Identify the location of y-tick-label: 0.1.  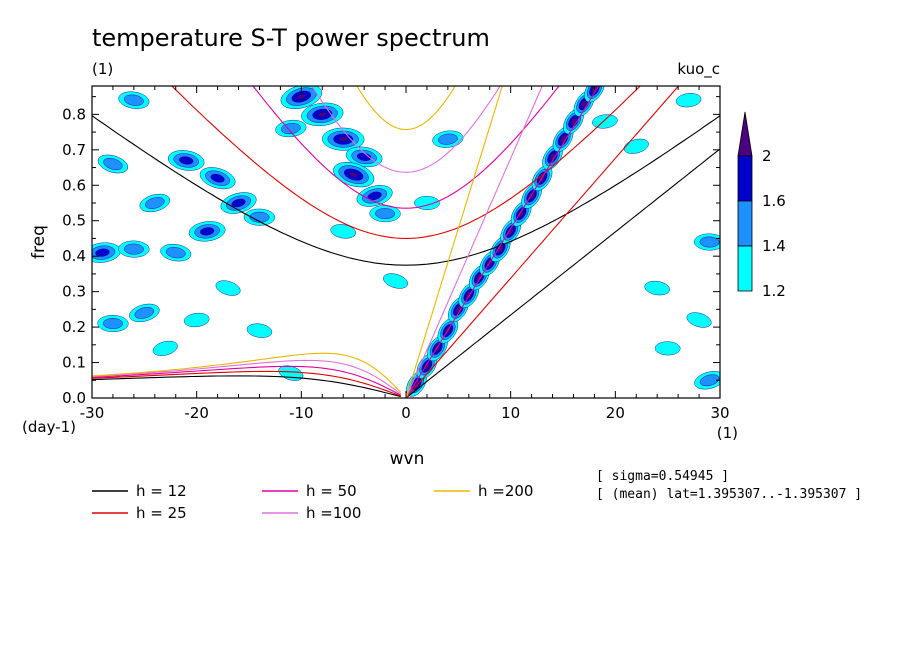
(74, 363).